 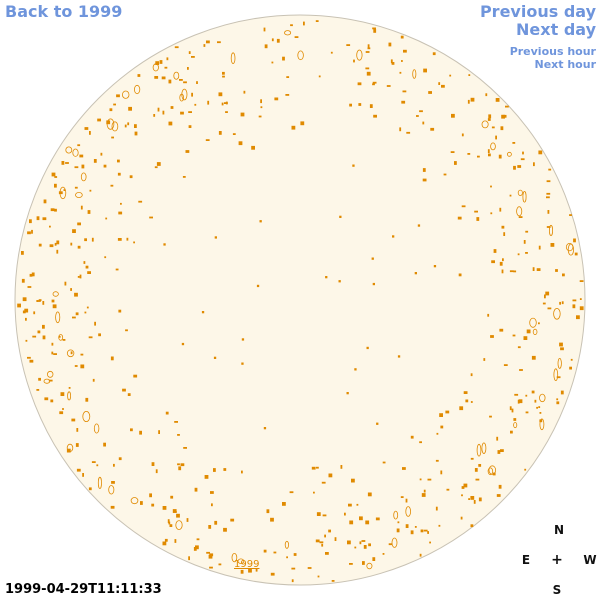 I want to click on previous-day-link: Previous day, so click(x=537, y=11).